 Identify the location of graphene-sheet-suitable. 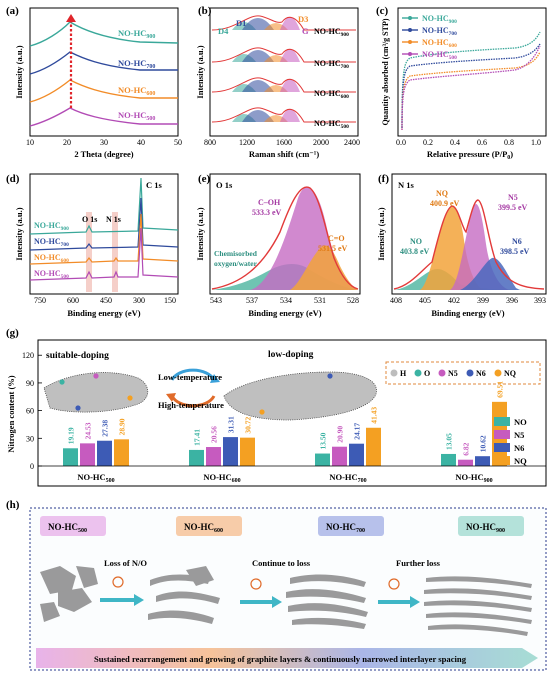
(96, 392).